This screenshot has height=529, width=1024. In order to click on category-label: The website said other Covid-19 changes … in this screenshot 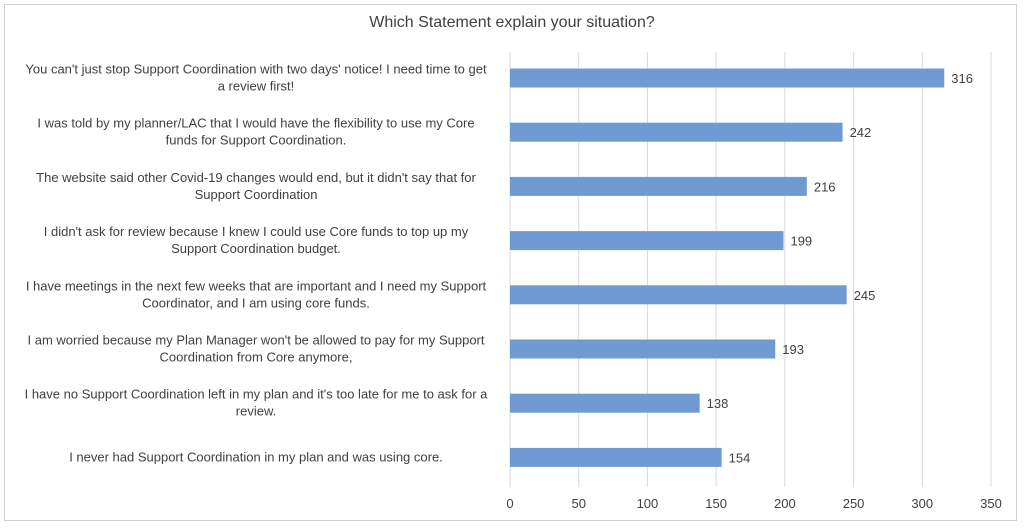, I will do `click(256, 177)`.